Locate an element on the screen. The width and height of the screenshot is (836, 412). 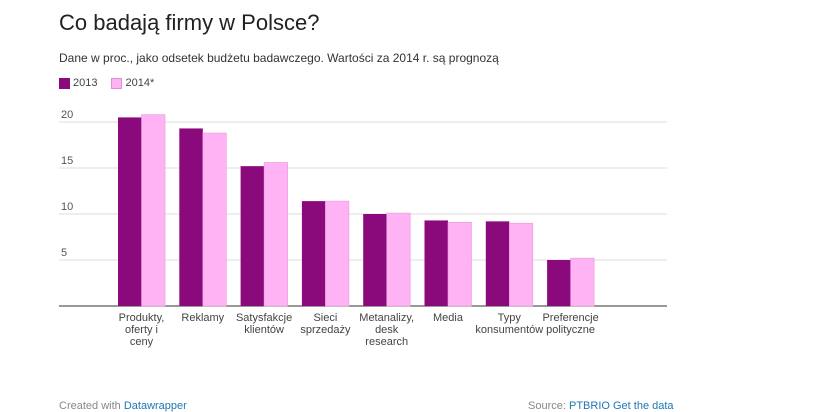
legend-swatch-2014 is located at coordinates (117, 83).